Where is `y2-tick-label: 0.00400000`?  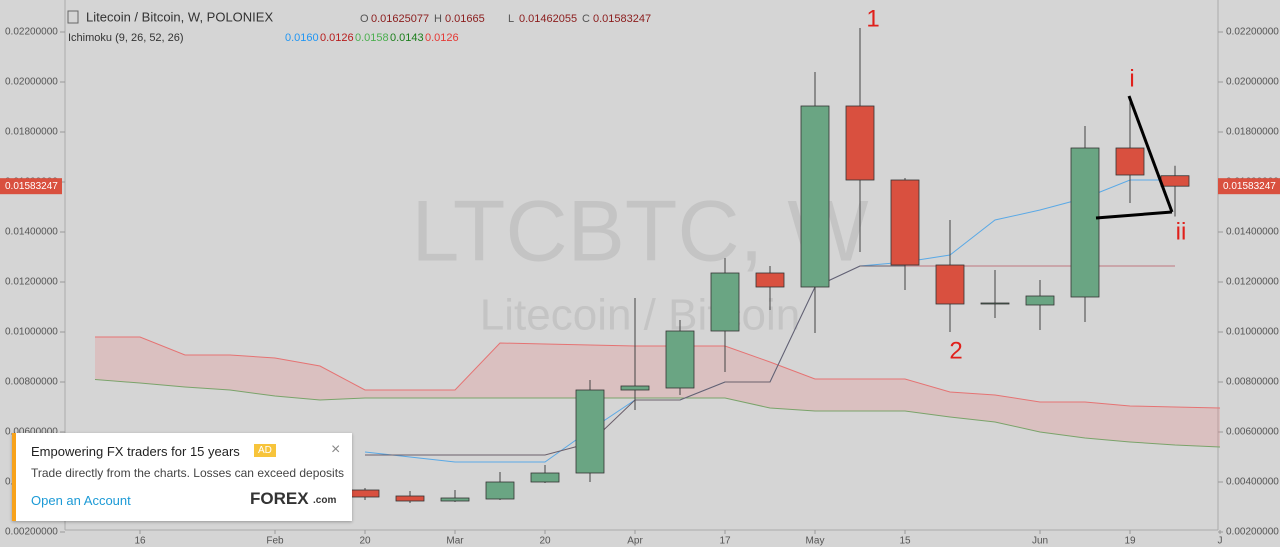
y2-tick-label: 0.00400000 is located at coordinates (1252, 482).